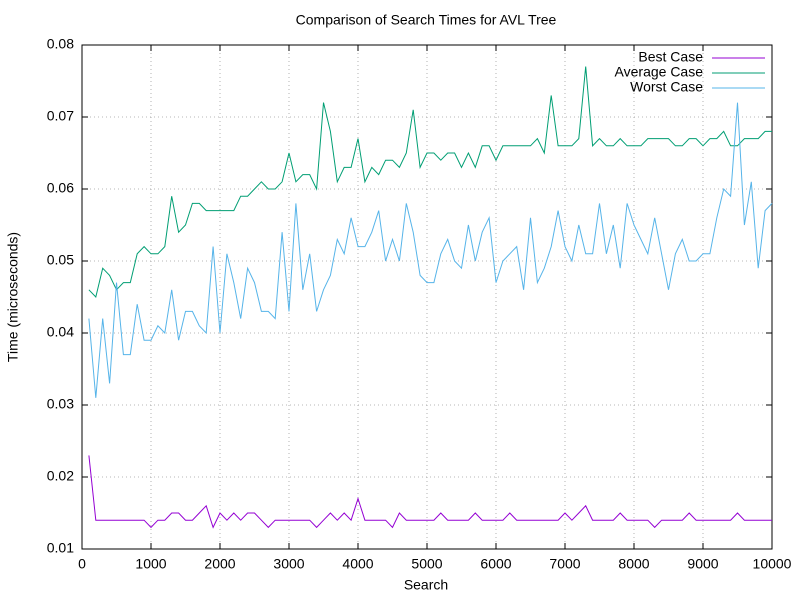 The image size is (800, 600). I want to click on y-tick-label: 0.05, so click(60, 260).